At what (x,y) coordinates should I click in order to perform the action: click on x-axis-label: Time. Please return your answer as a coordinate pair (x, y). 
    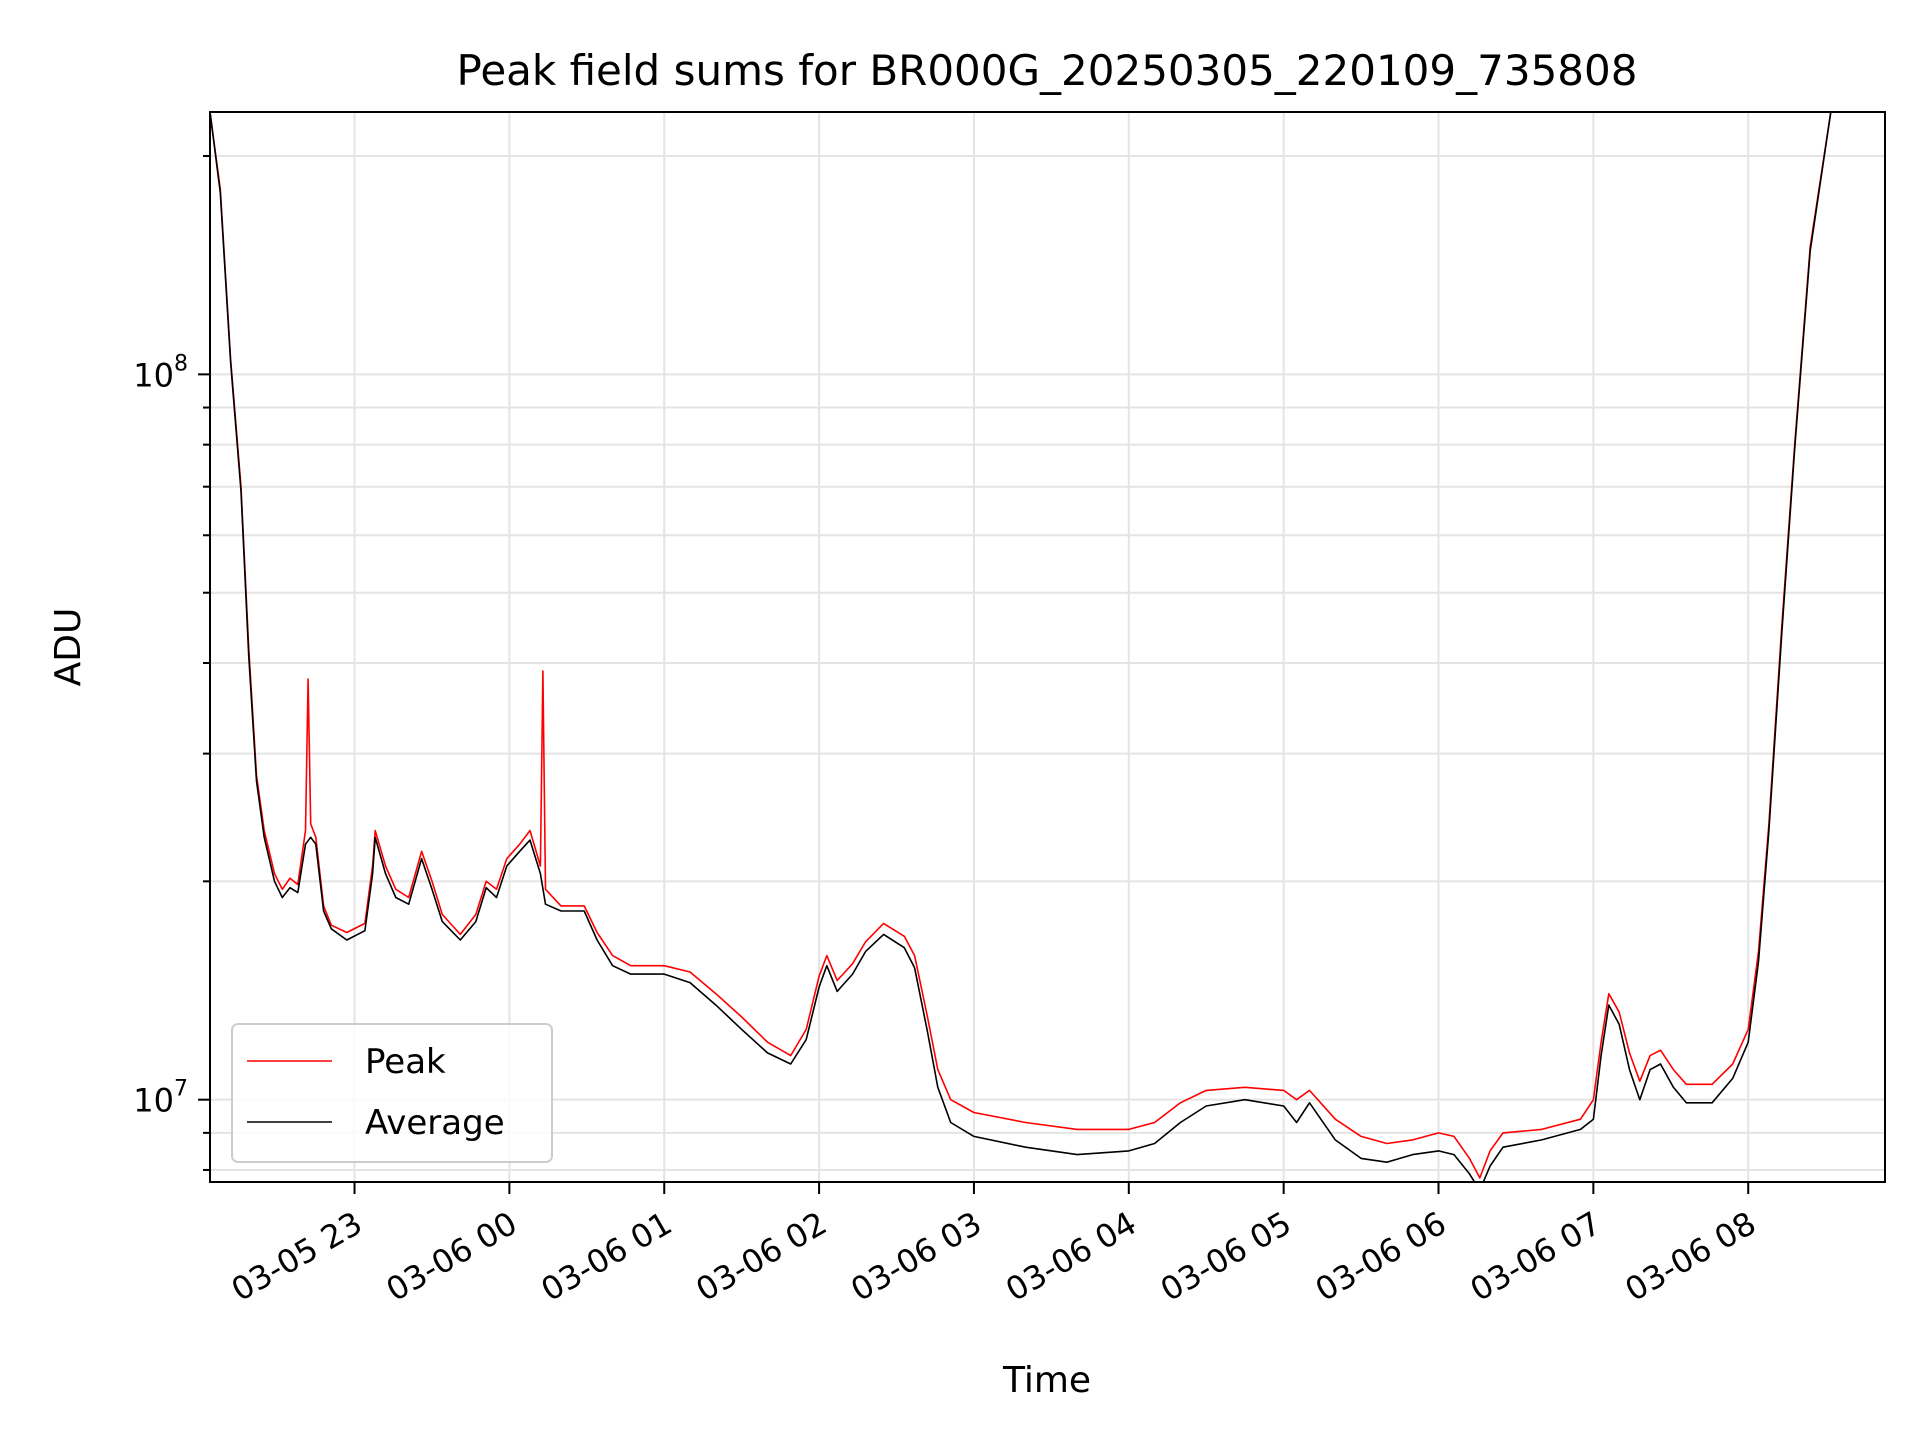
    Looking at the image, I should click on (1046, 1380).